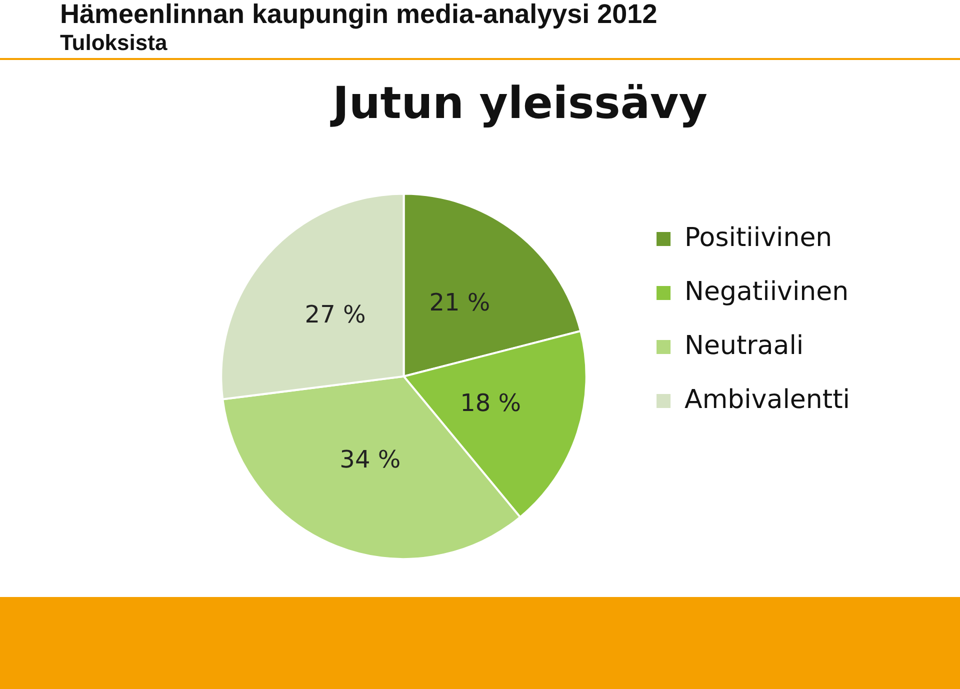 The height and width of the screenshot is (689, 960). I want to click on data-label: 27 %, so click(335, 314).